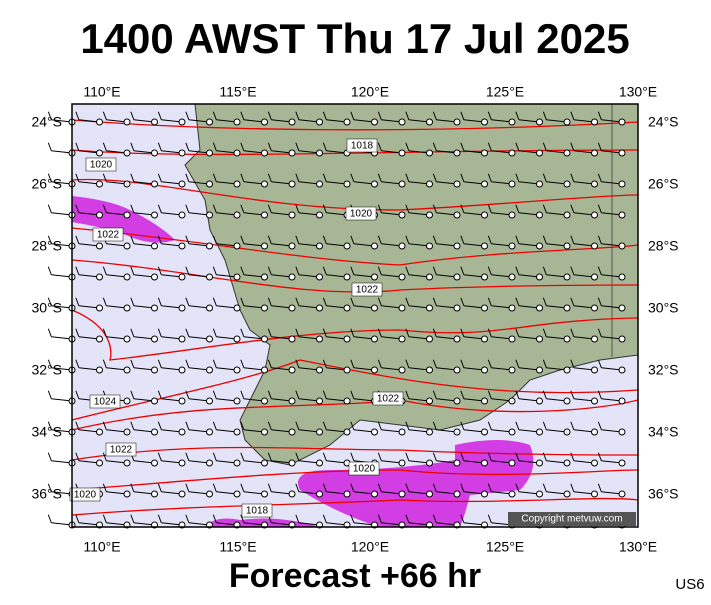 The height and width of the screenshot is (605, 711). What do you see at coordinates (663, 308) in the screenshot?
I see `lat-label: 30°S` at bounding box center [663, 308].